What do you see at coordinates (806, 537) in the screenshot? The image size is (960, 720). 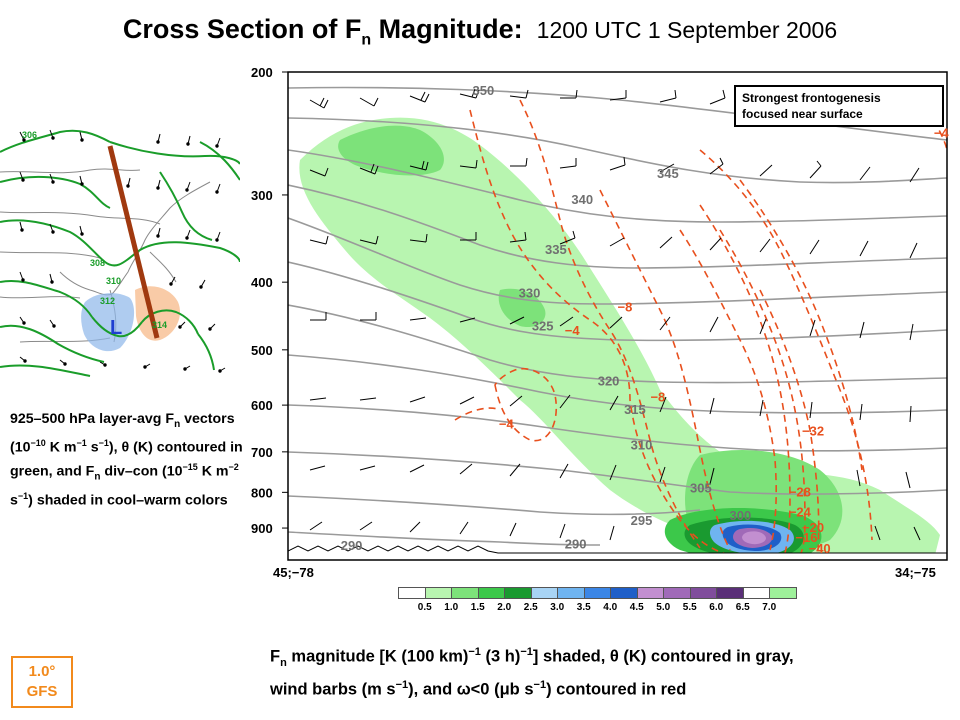 I see `omega-contour-label: −16` at bounding box center [806, 537].